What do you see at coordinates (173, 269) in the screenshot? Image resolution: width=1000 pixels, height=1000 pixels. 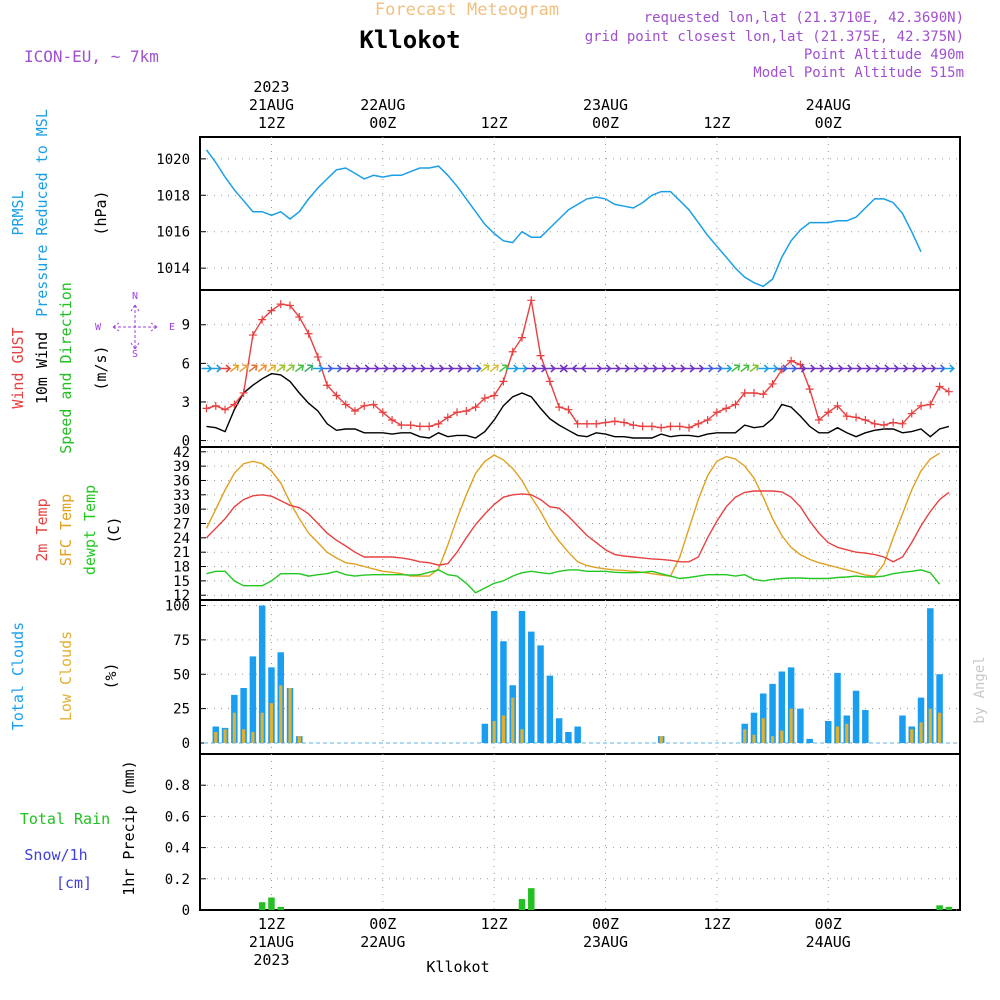 I see `pressure-ytick-label: 1014` at bounding box center [173, 269].